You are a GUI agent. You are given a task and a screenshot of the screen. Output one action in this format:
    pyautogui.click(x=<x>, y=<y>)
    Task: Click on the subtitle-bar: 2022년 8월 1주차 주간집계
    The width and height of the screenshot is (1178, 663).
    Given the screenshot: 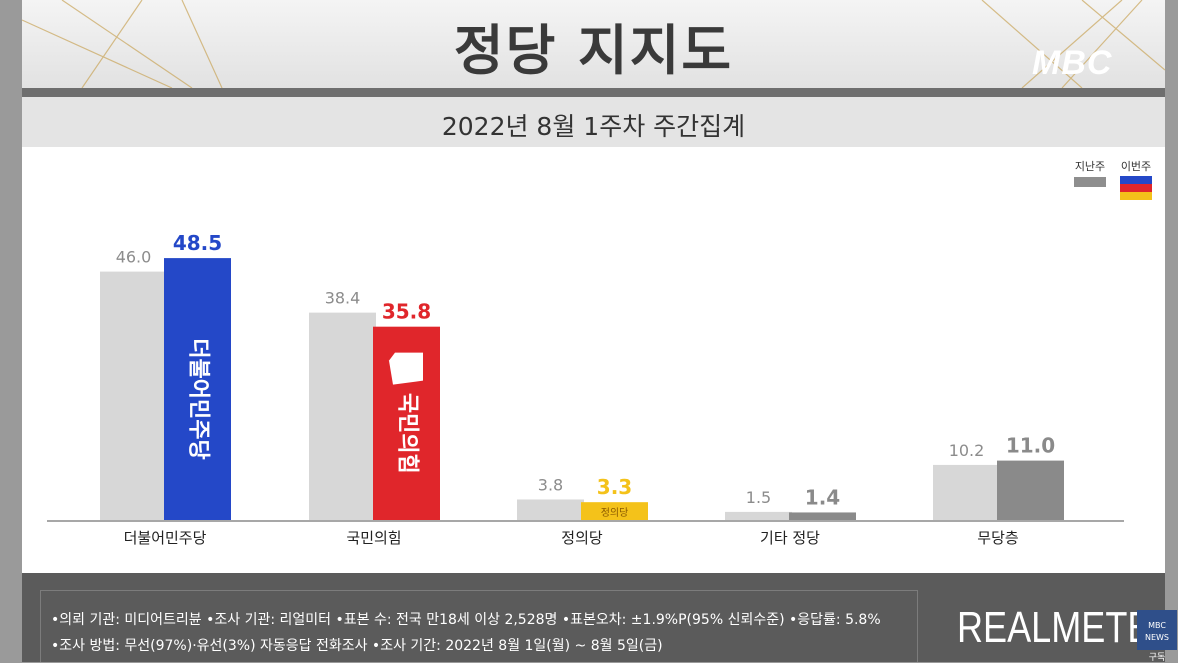 What is the action you would take?
    pyautogui.click(x=593, y=122)
    